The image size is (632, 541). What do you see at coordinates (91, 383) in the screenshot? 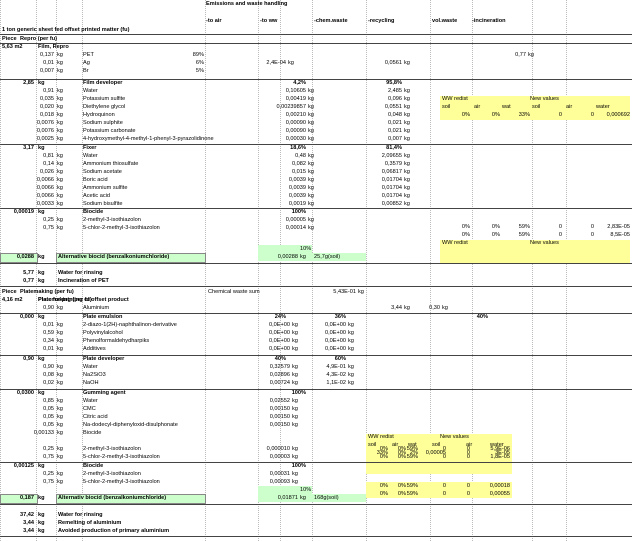
I see `component-name: NaOH` at bounding box center [91, 383].